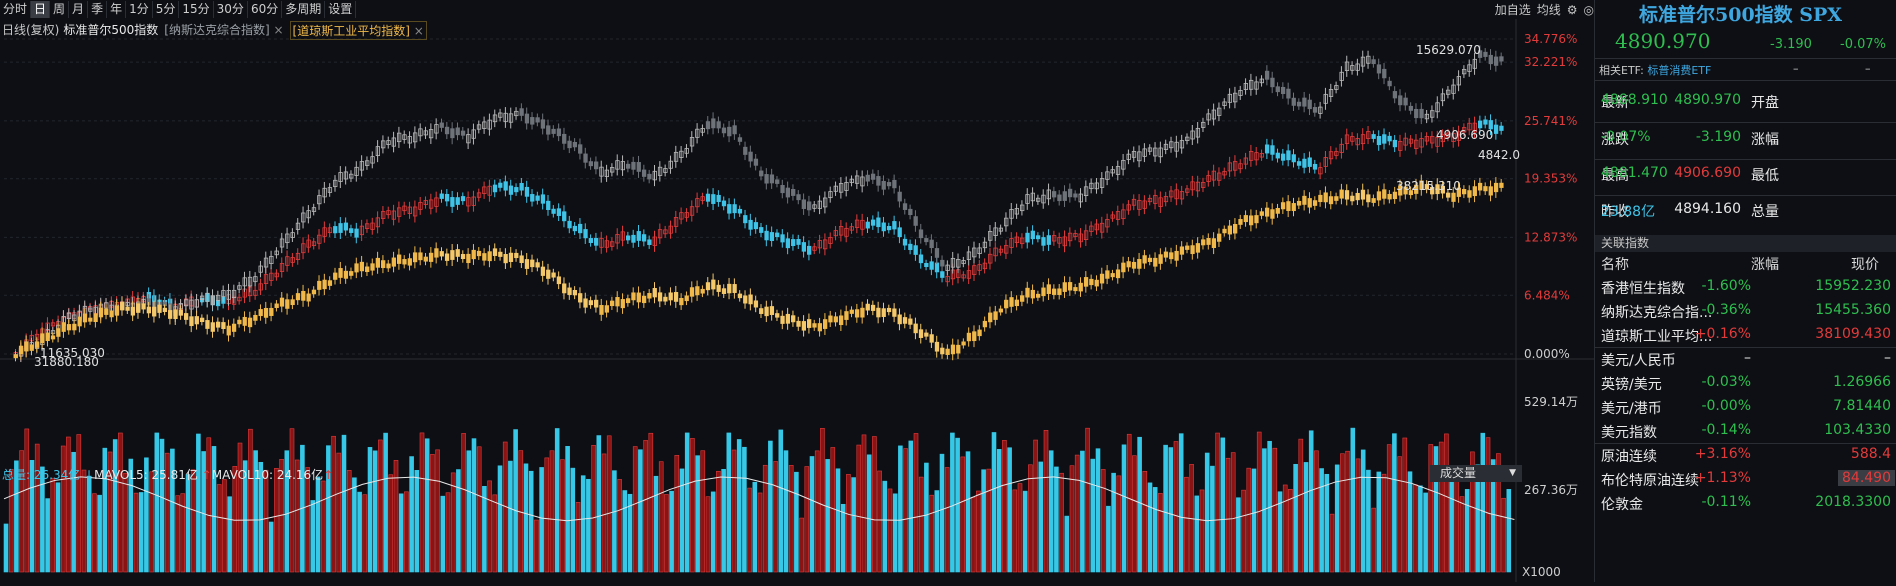 The width and height of the screenshot is (1896, 586). I want to click on period-tab: 60分, so click(265, 9).